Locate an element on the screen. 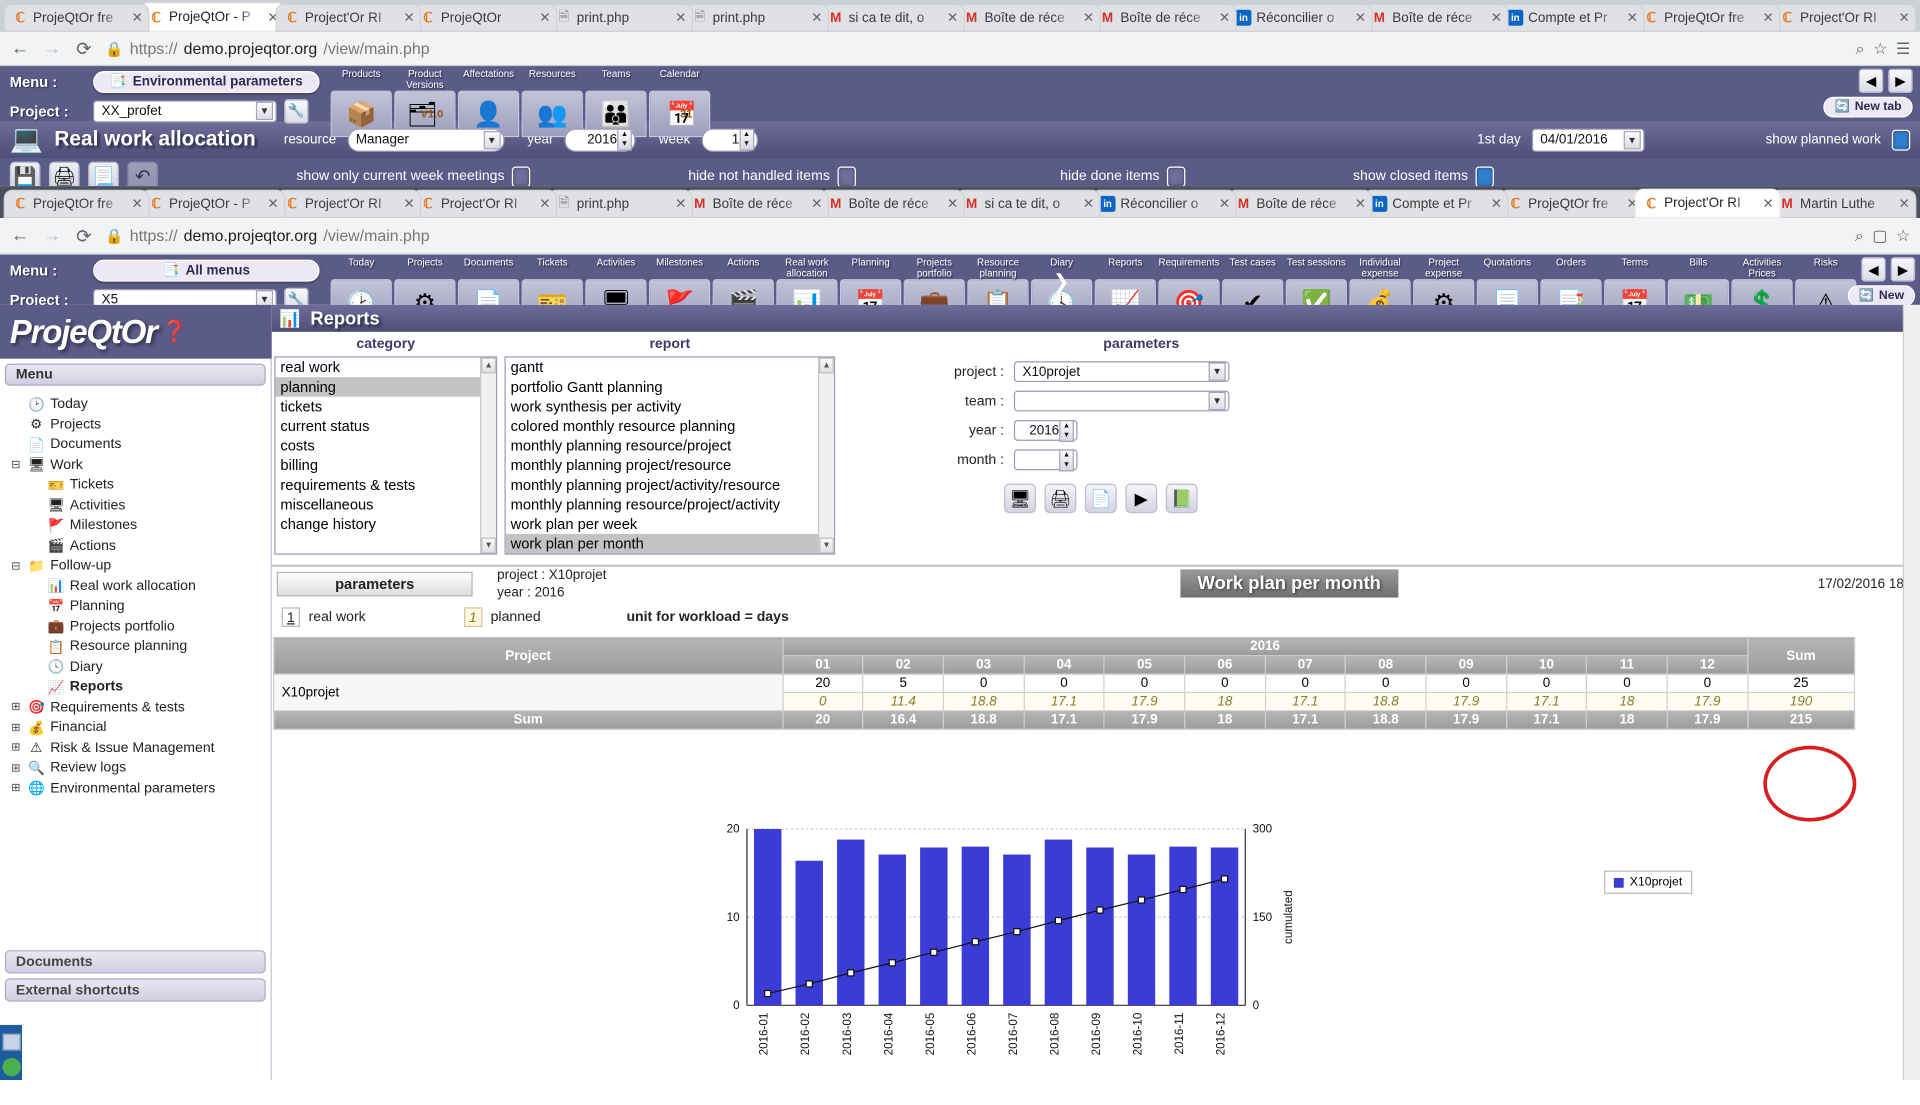 Image resolution: width=1920 pixels, height=1105 pixels. browser-tab: ℂ ProjeQtOr - P ✕ is located at coordinates (212, 203).